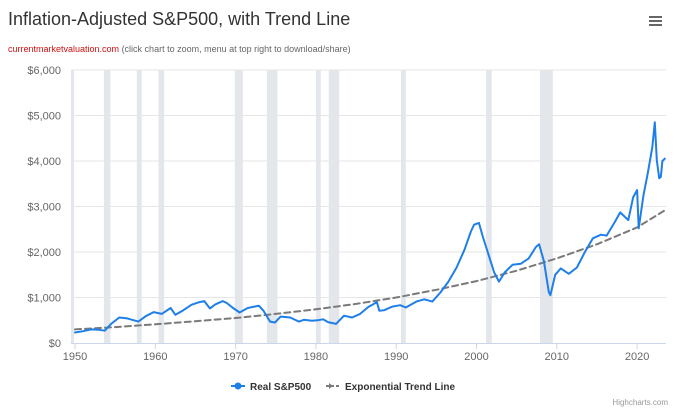  I want to click on legend: Real S&P500 Exponential Trend Line, so click(343, 387).